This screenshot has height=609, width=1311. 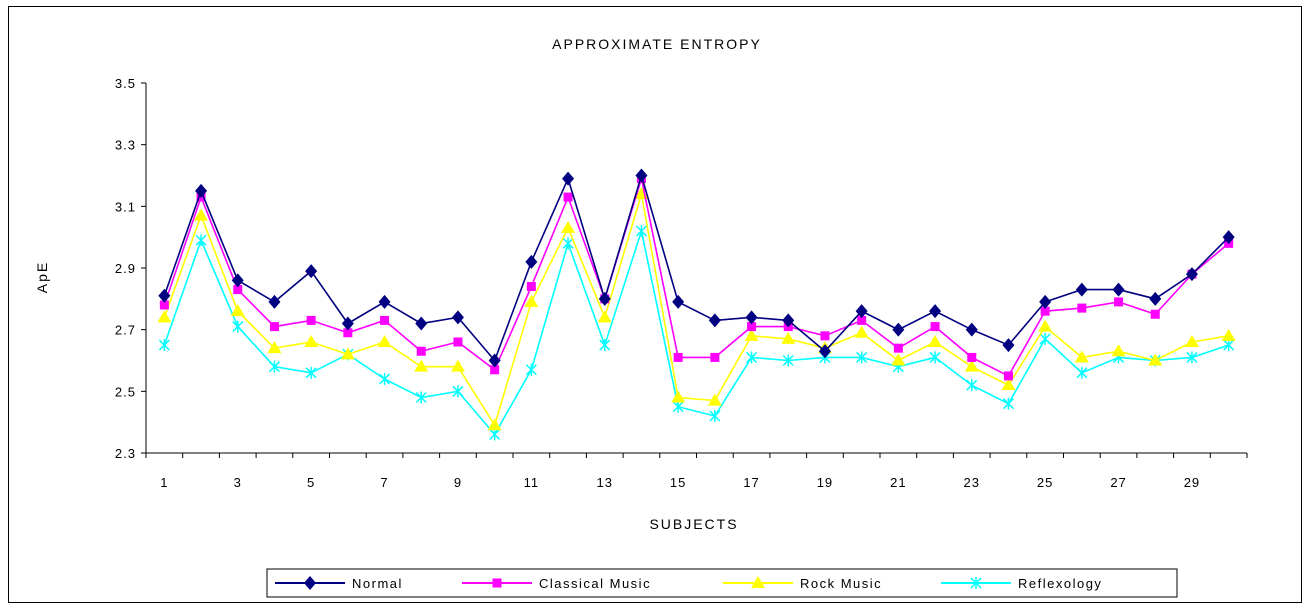 I want to click on x-tick-label: 7, so click(x=384, y=482).